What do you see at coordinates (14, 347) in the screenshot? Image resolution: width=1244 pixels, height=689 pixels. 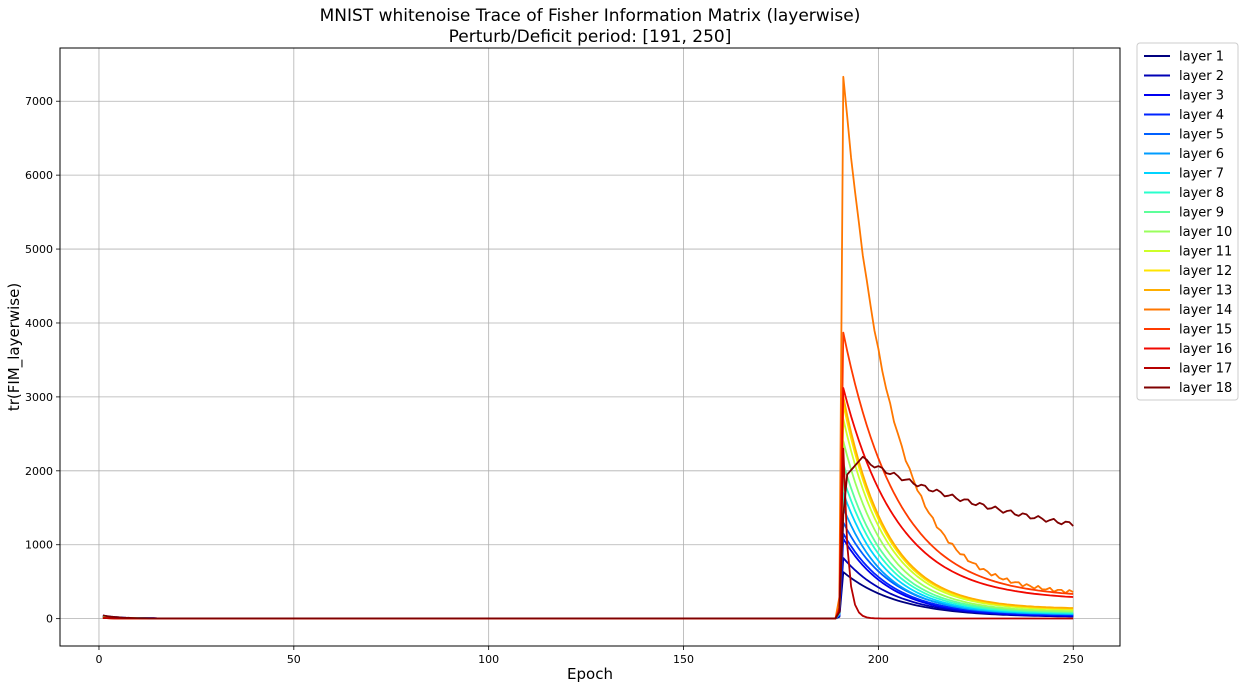 I see `y-axis-label: tr(FIM_layerwise)` at bounding box center [14, 347].